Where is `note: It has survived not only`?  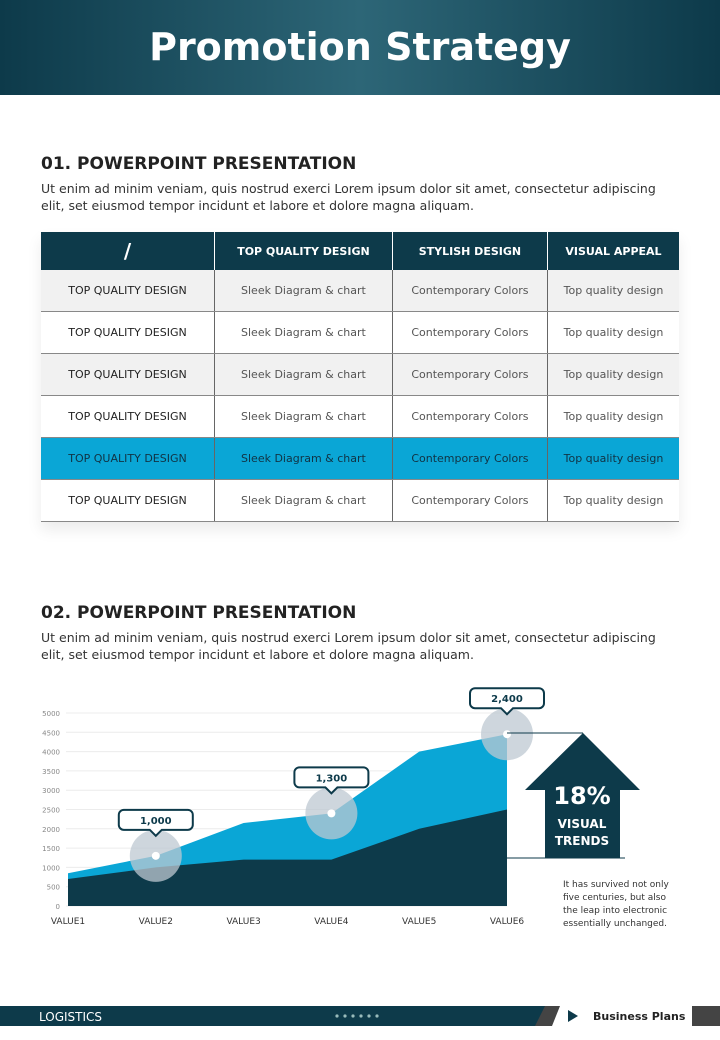
note: It has survived not only is located at coordinates (616, 885).